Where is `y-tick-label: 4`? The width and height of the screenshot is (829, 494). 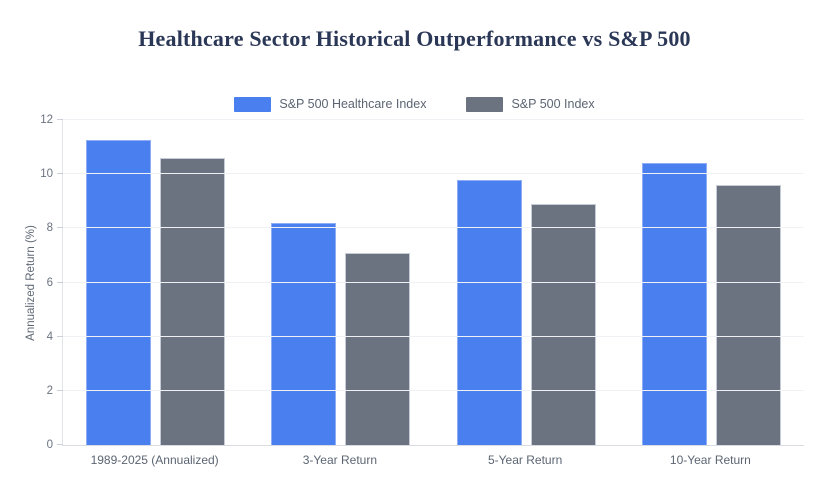
y-tick-label: 4 is located at coordinates (49, 336).